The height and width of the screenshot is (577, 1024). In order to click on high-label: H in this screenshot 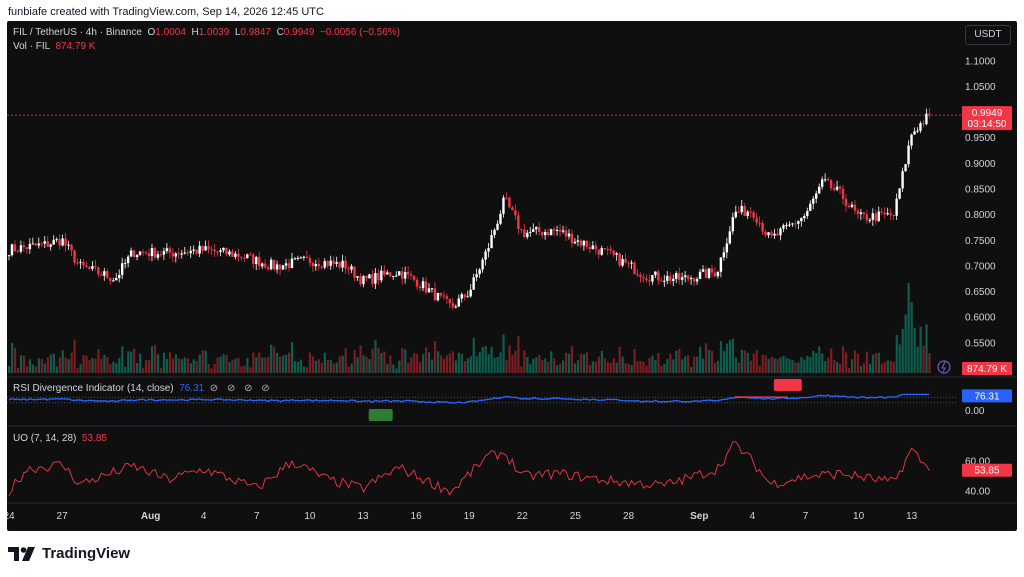, I will do `click(195, 32)`.